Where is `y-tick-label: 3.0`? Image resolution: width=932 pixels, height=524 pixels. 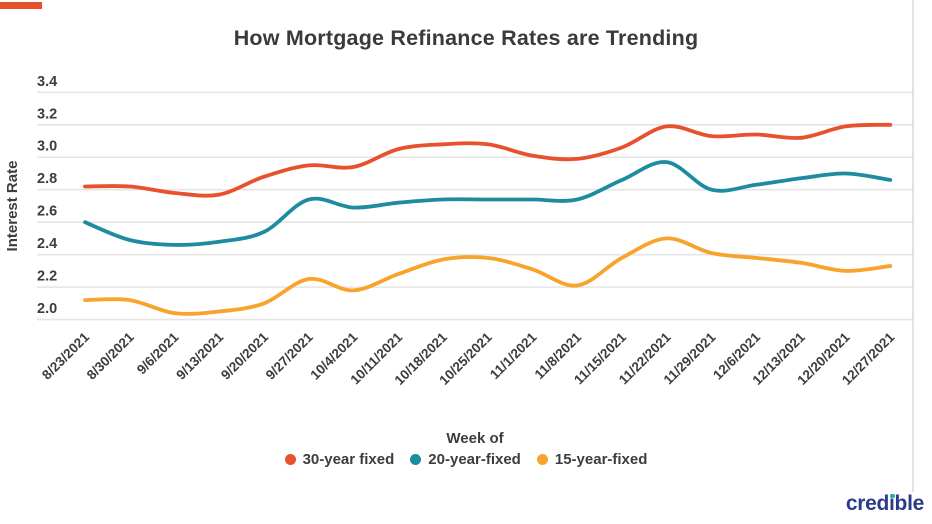
y-tick-label: 3.0 is located at coordinates (47, 147).